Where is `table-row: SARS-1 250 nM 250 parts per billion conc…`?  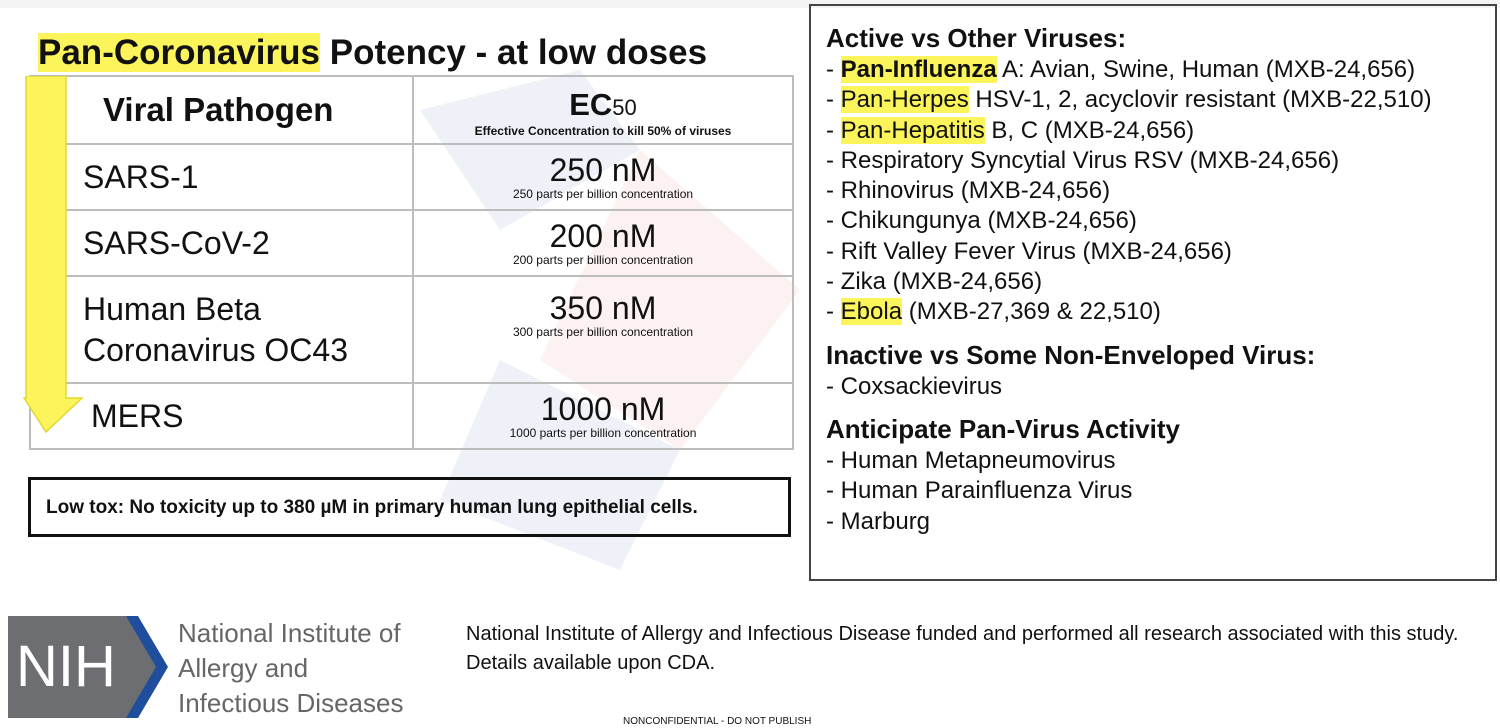
table-row: SARS-1 250 nM 250 parts per billion conc… is located at coordinates (411, 177).